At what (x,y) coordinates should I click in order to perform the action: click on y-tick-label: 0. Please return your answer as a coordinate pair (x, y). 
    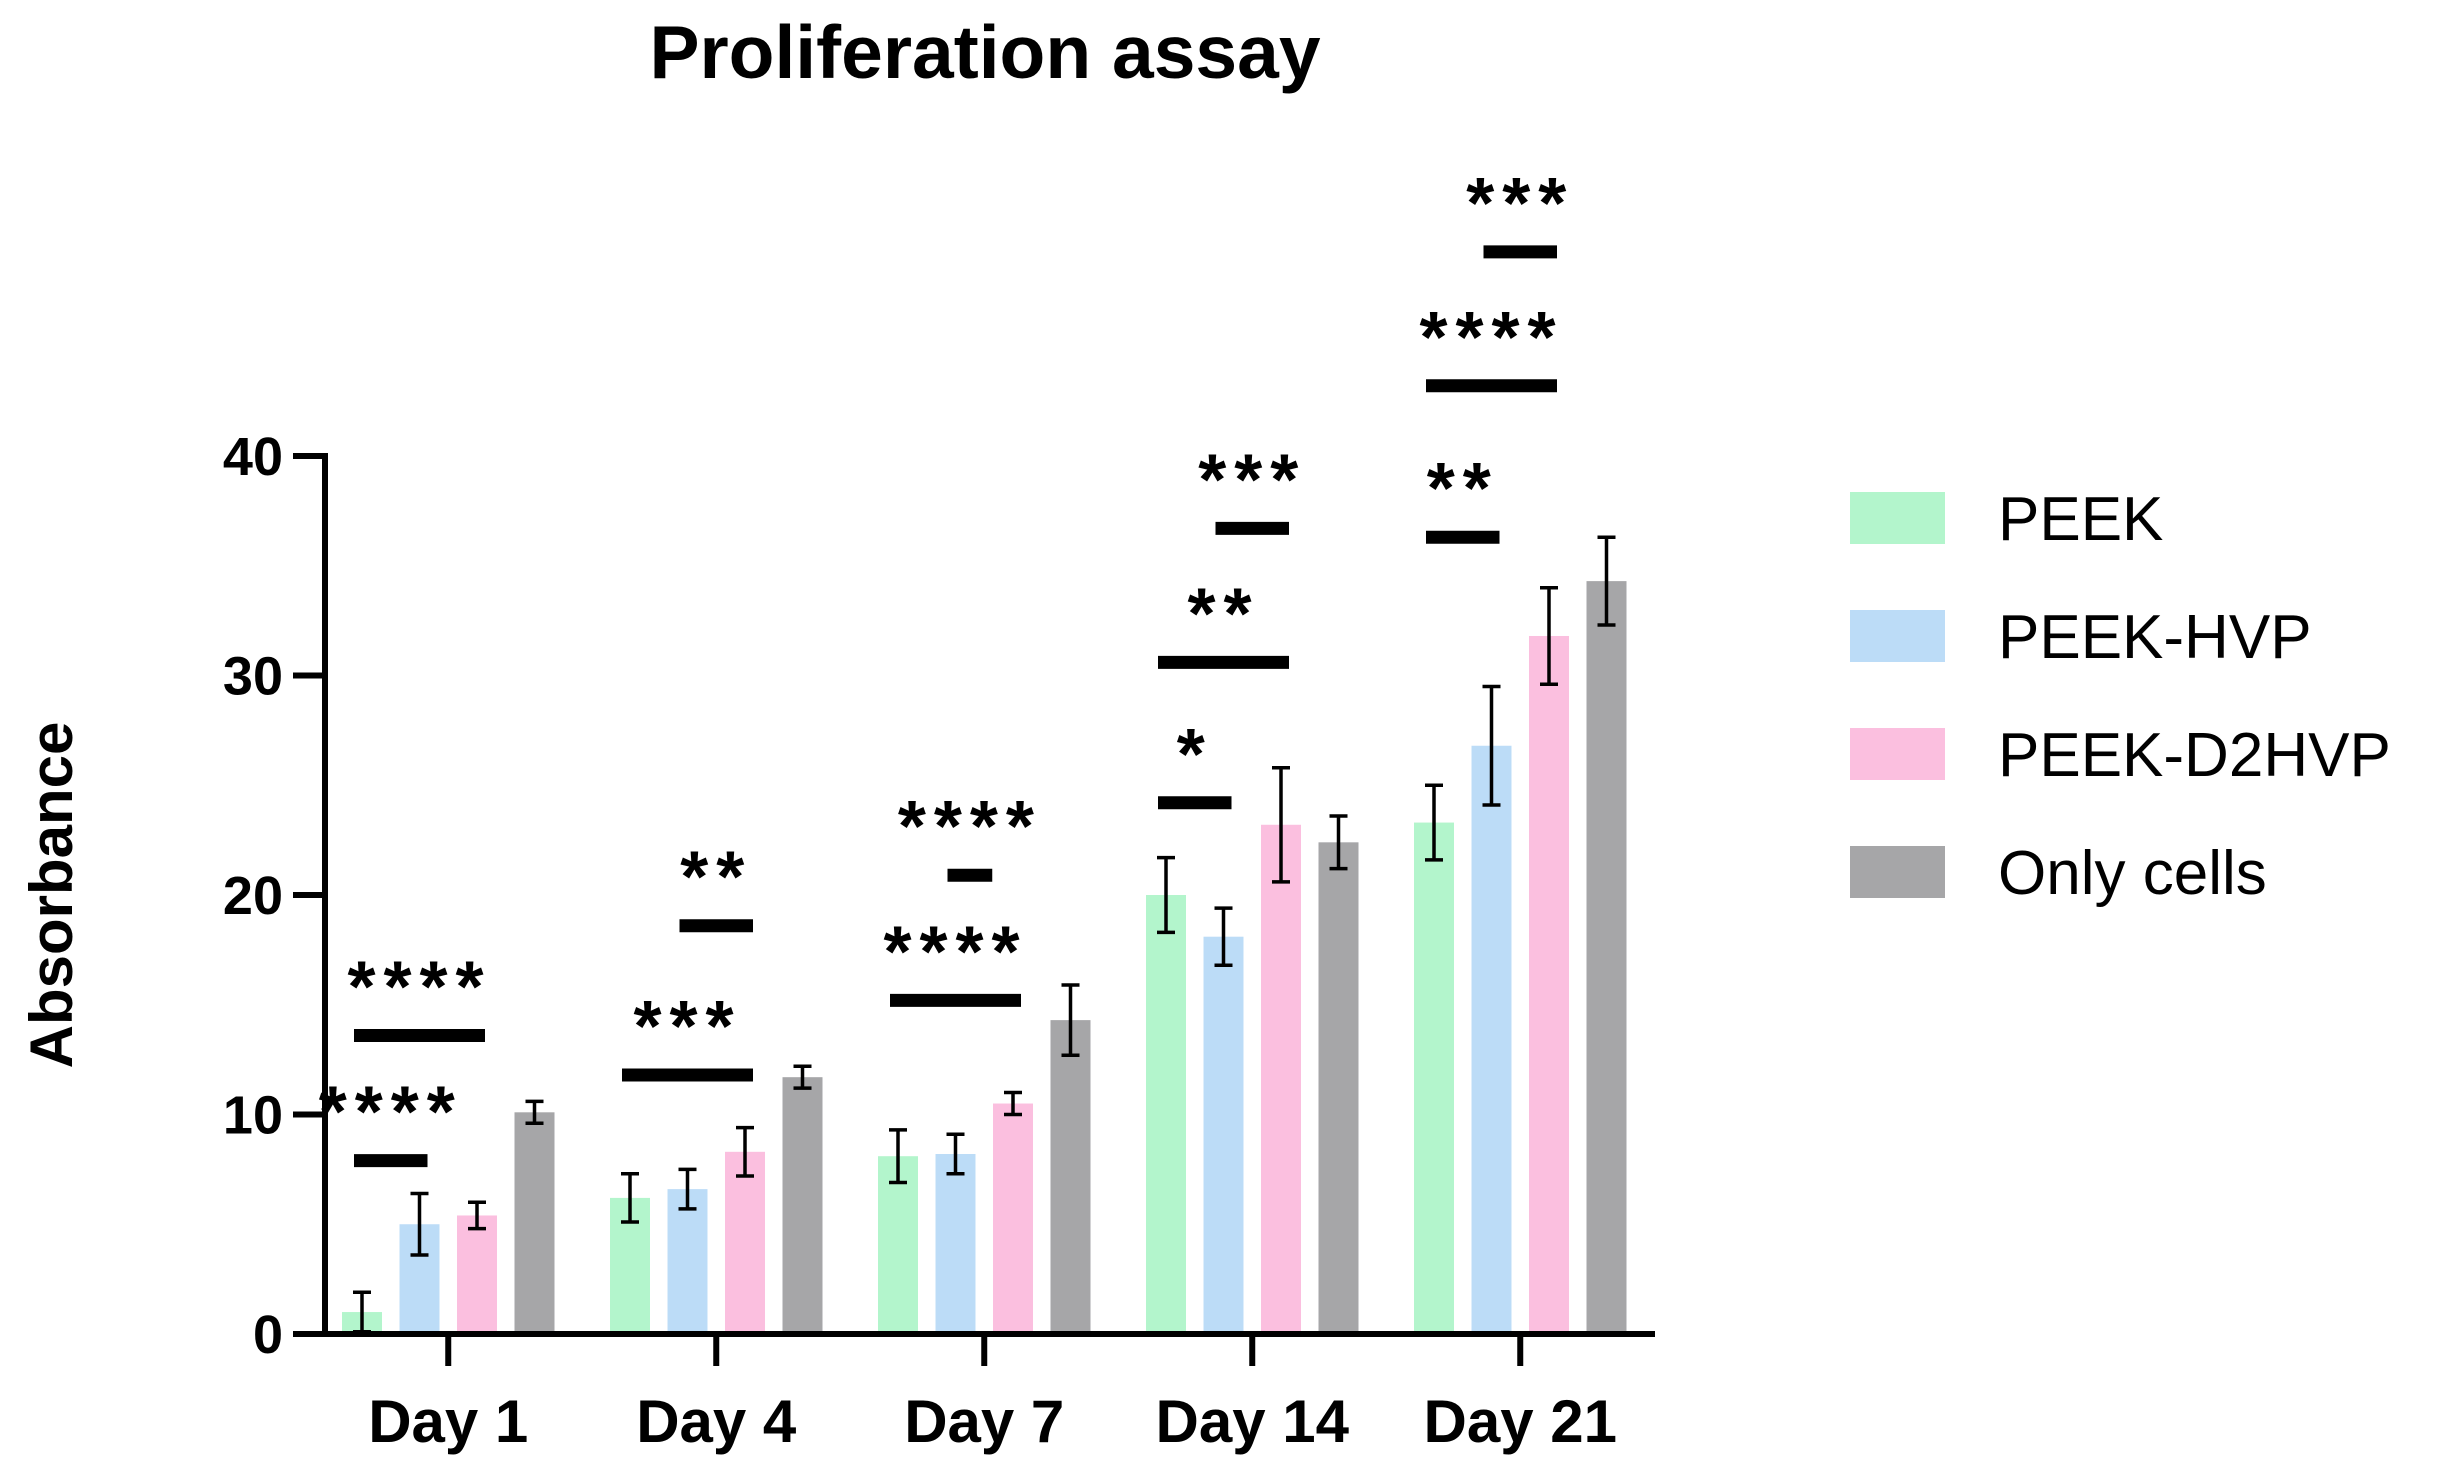
    Looking at the image, I should click on (268, 1335).